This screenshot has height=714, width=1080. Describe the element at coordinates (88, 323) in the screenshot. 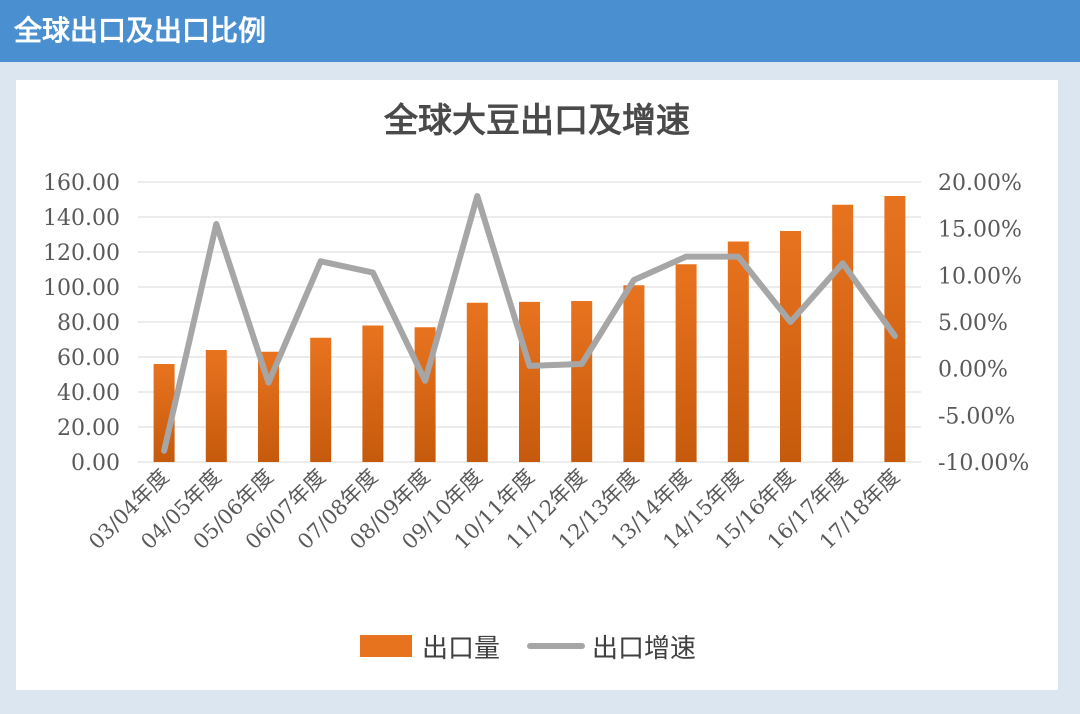

I see `y-tick-label: 80.00` at that location.